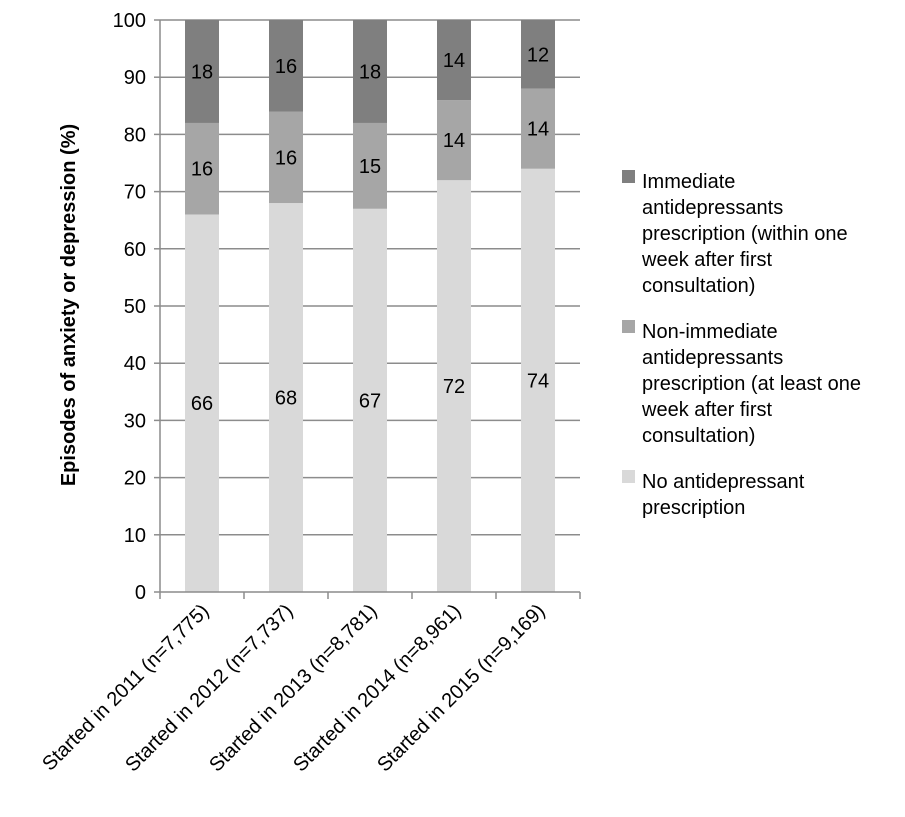 This screenshot has height=817, width=905. I want to click on data-label: 12, so click(538, 55).